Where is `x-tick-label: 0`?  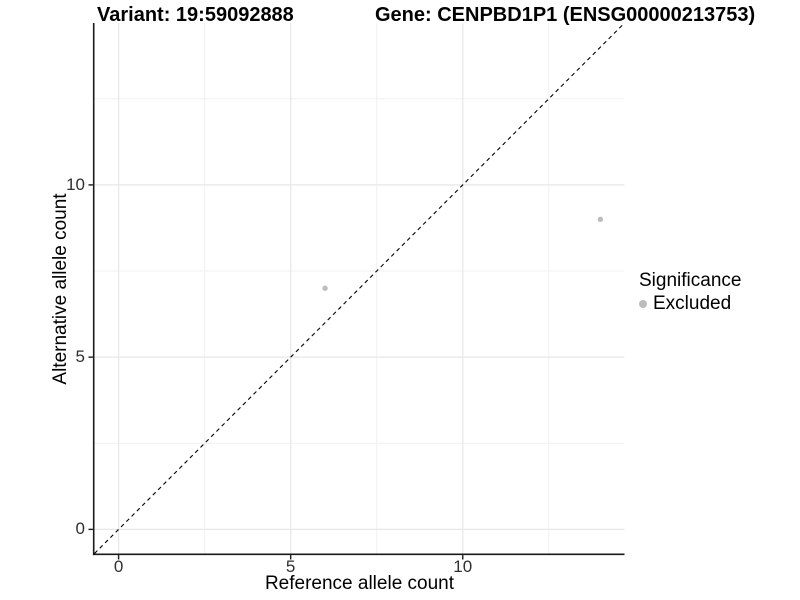
x-tick-label: 0 is located at coordinates (118, 566).